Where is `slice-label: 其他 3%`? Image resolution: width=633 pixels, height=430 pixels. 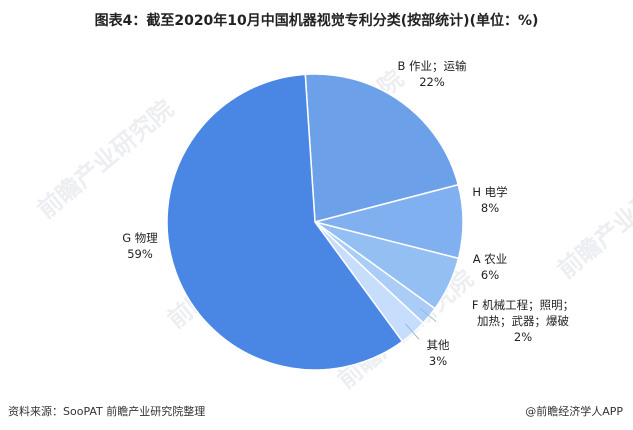 slice-label: 其他 3% is located at coordinates (438, 353).